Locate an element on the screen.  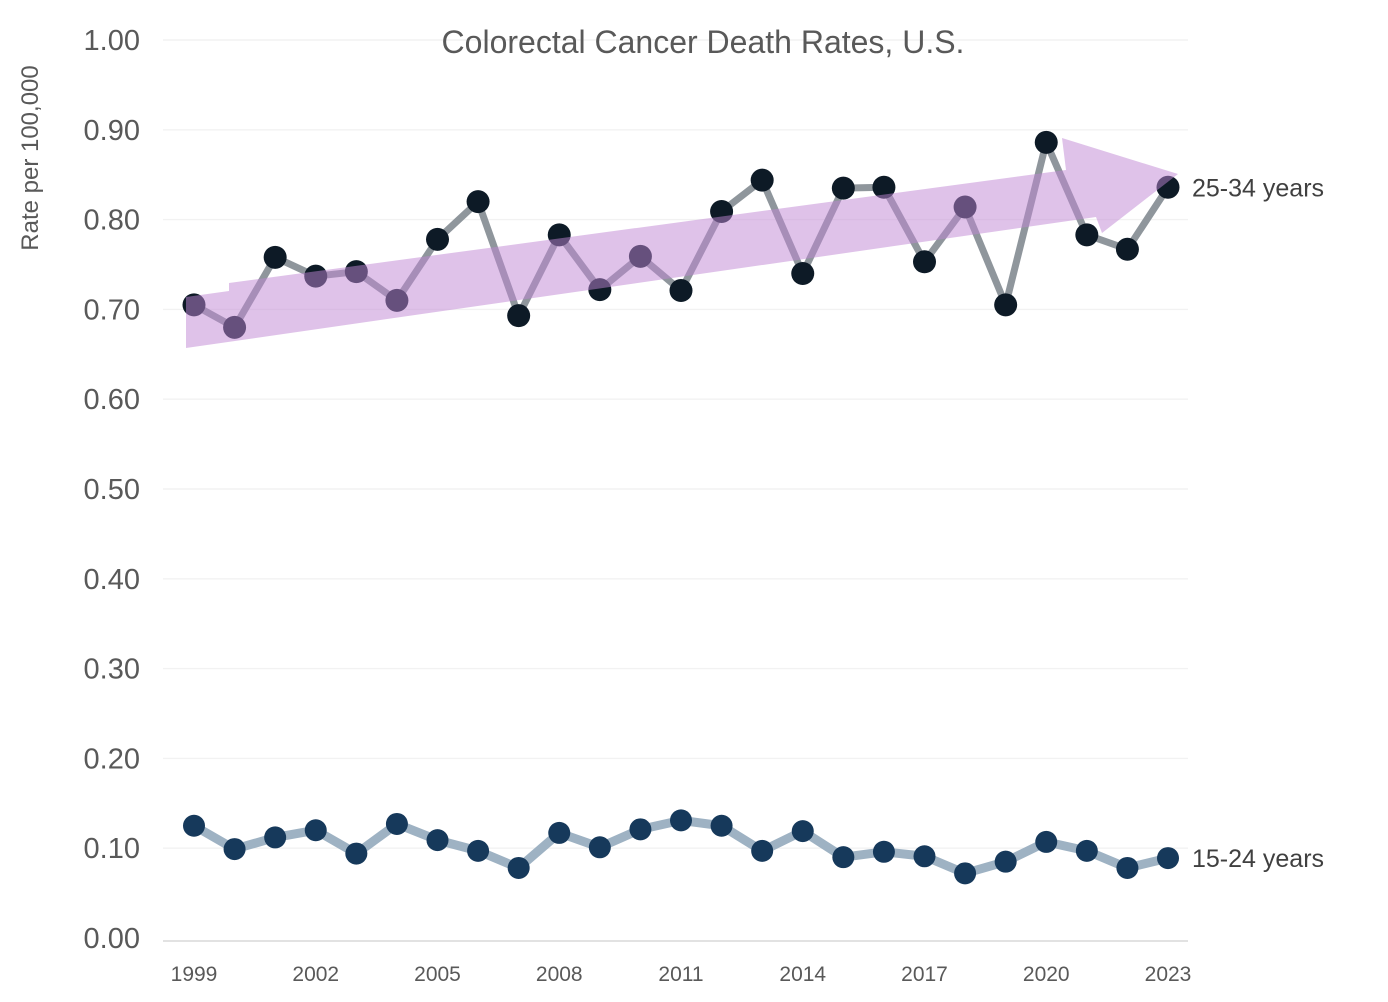
x-tick-label: 2023 is located at coordinates (1168, 974).